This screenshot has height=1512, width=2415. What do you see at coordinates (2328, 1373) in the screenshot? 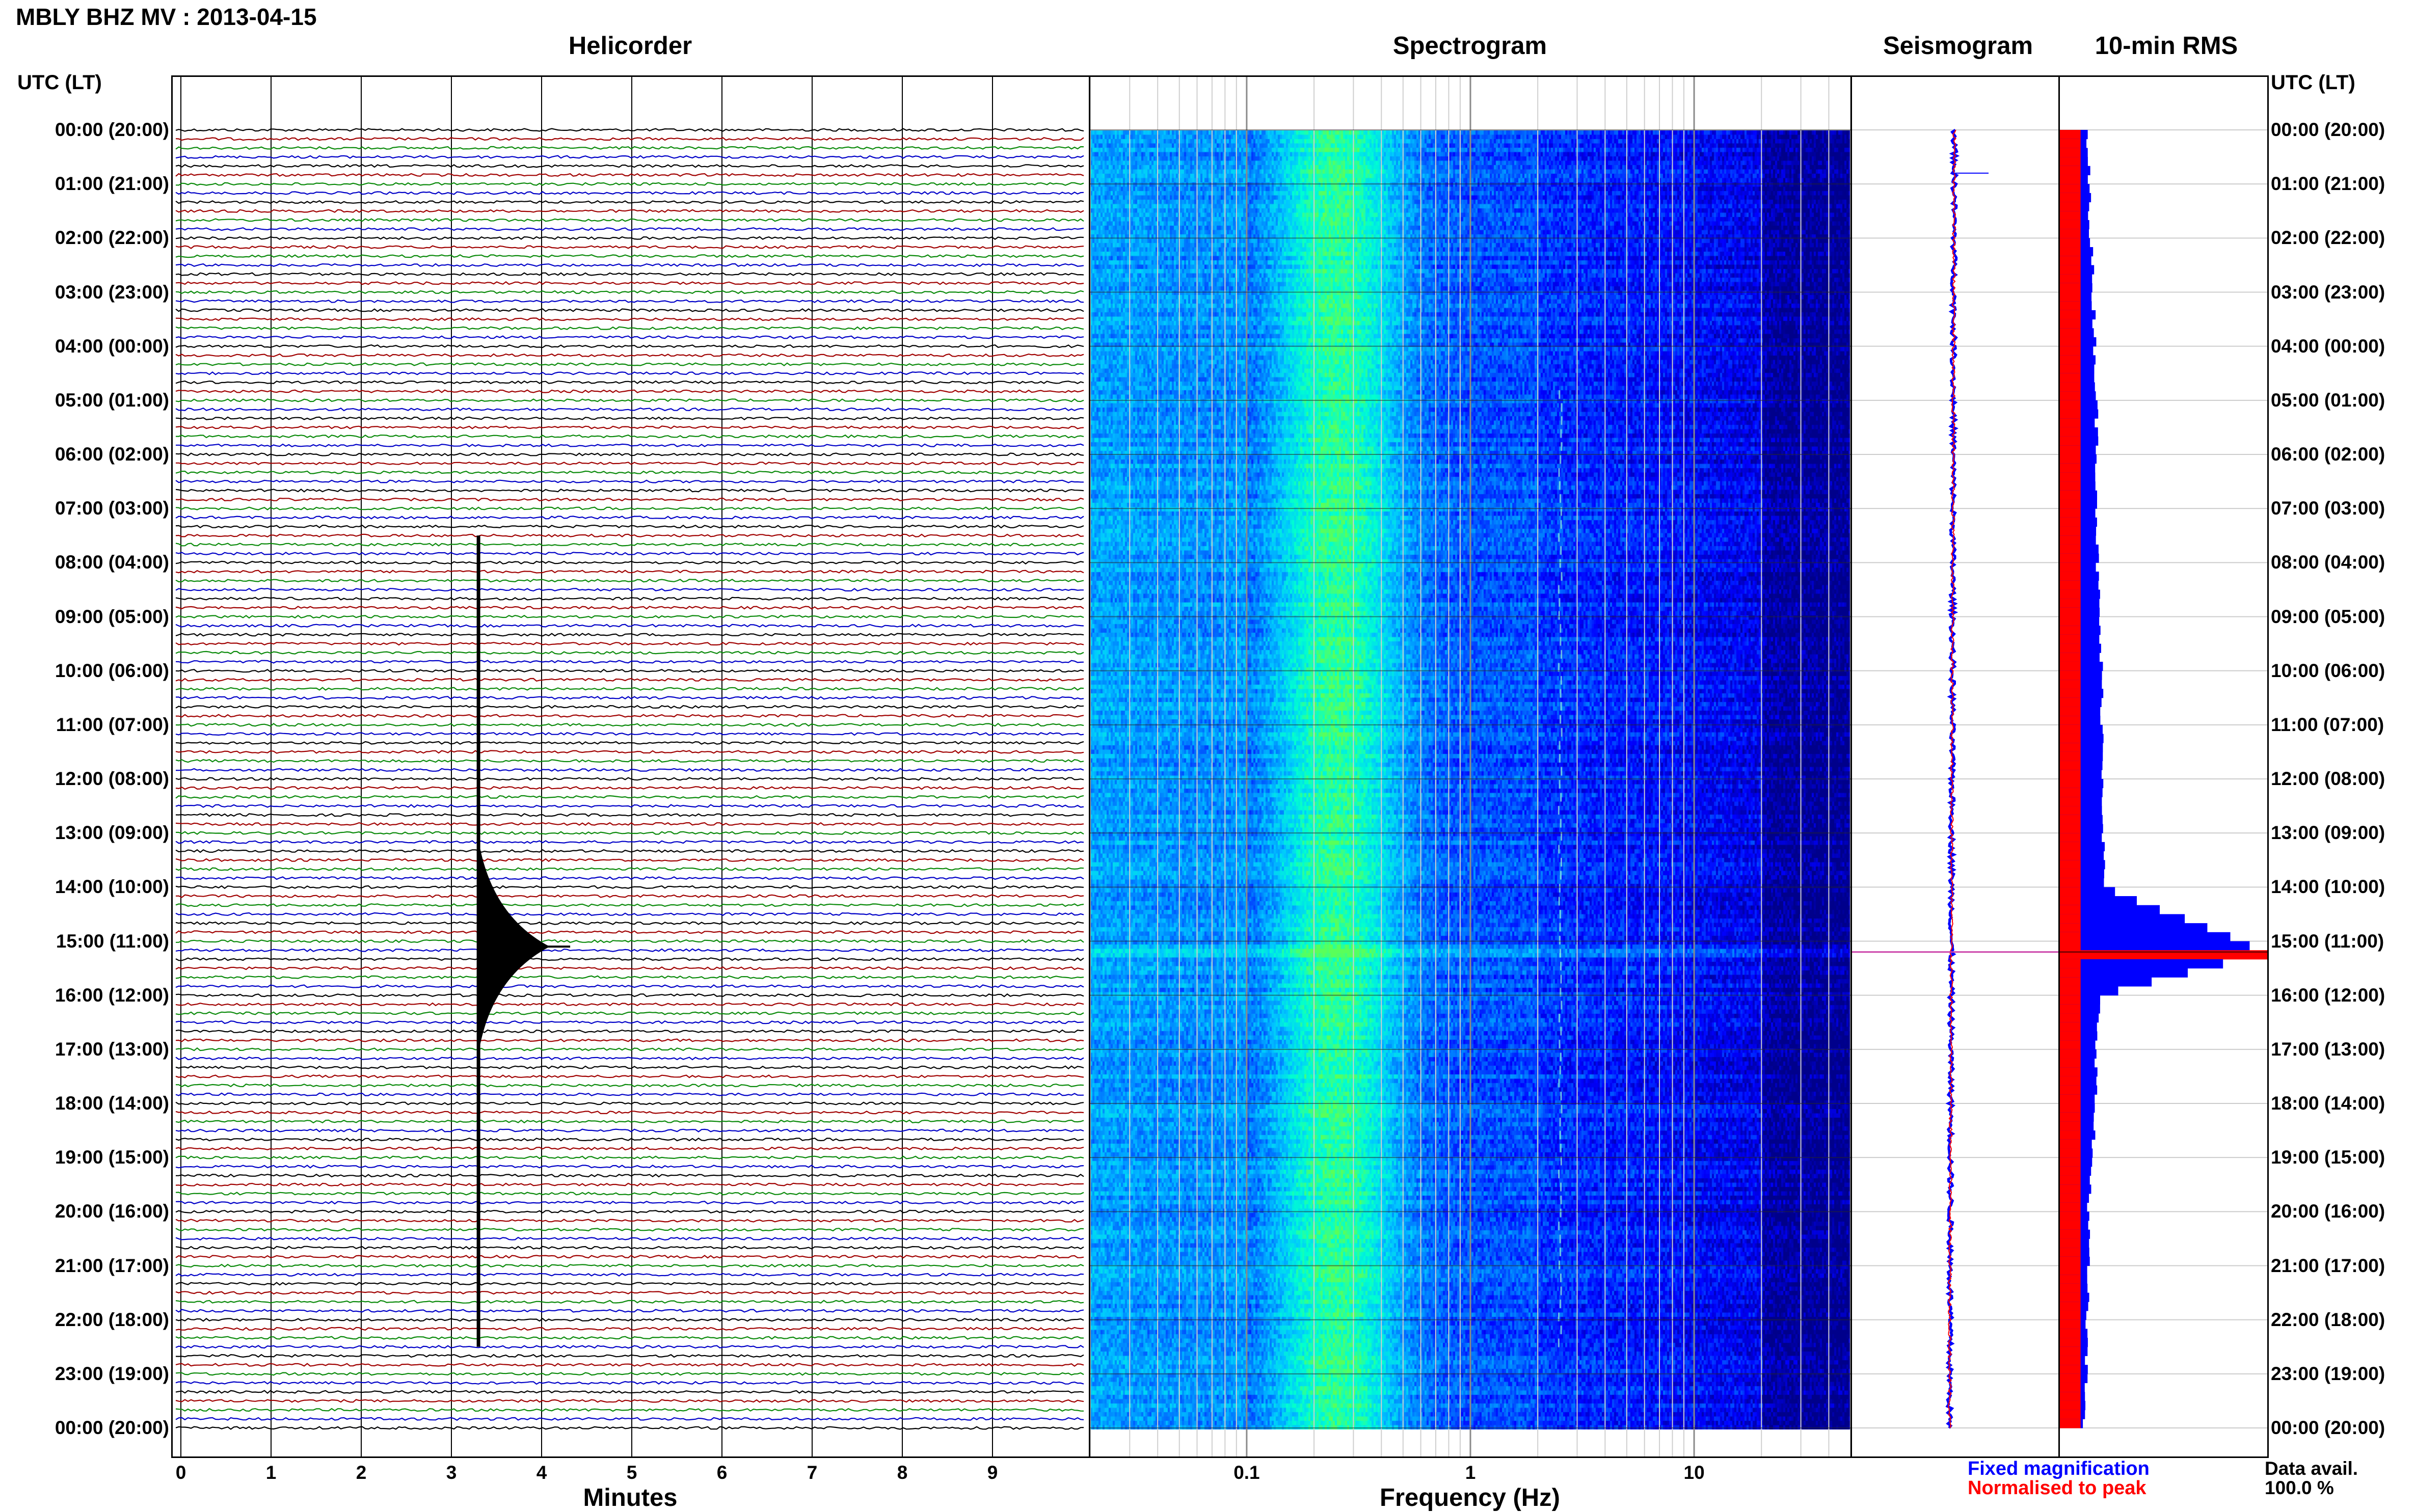
I see `hour-label-right: 23:00 (19:00)` at bounding box center [2328, 1373].